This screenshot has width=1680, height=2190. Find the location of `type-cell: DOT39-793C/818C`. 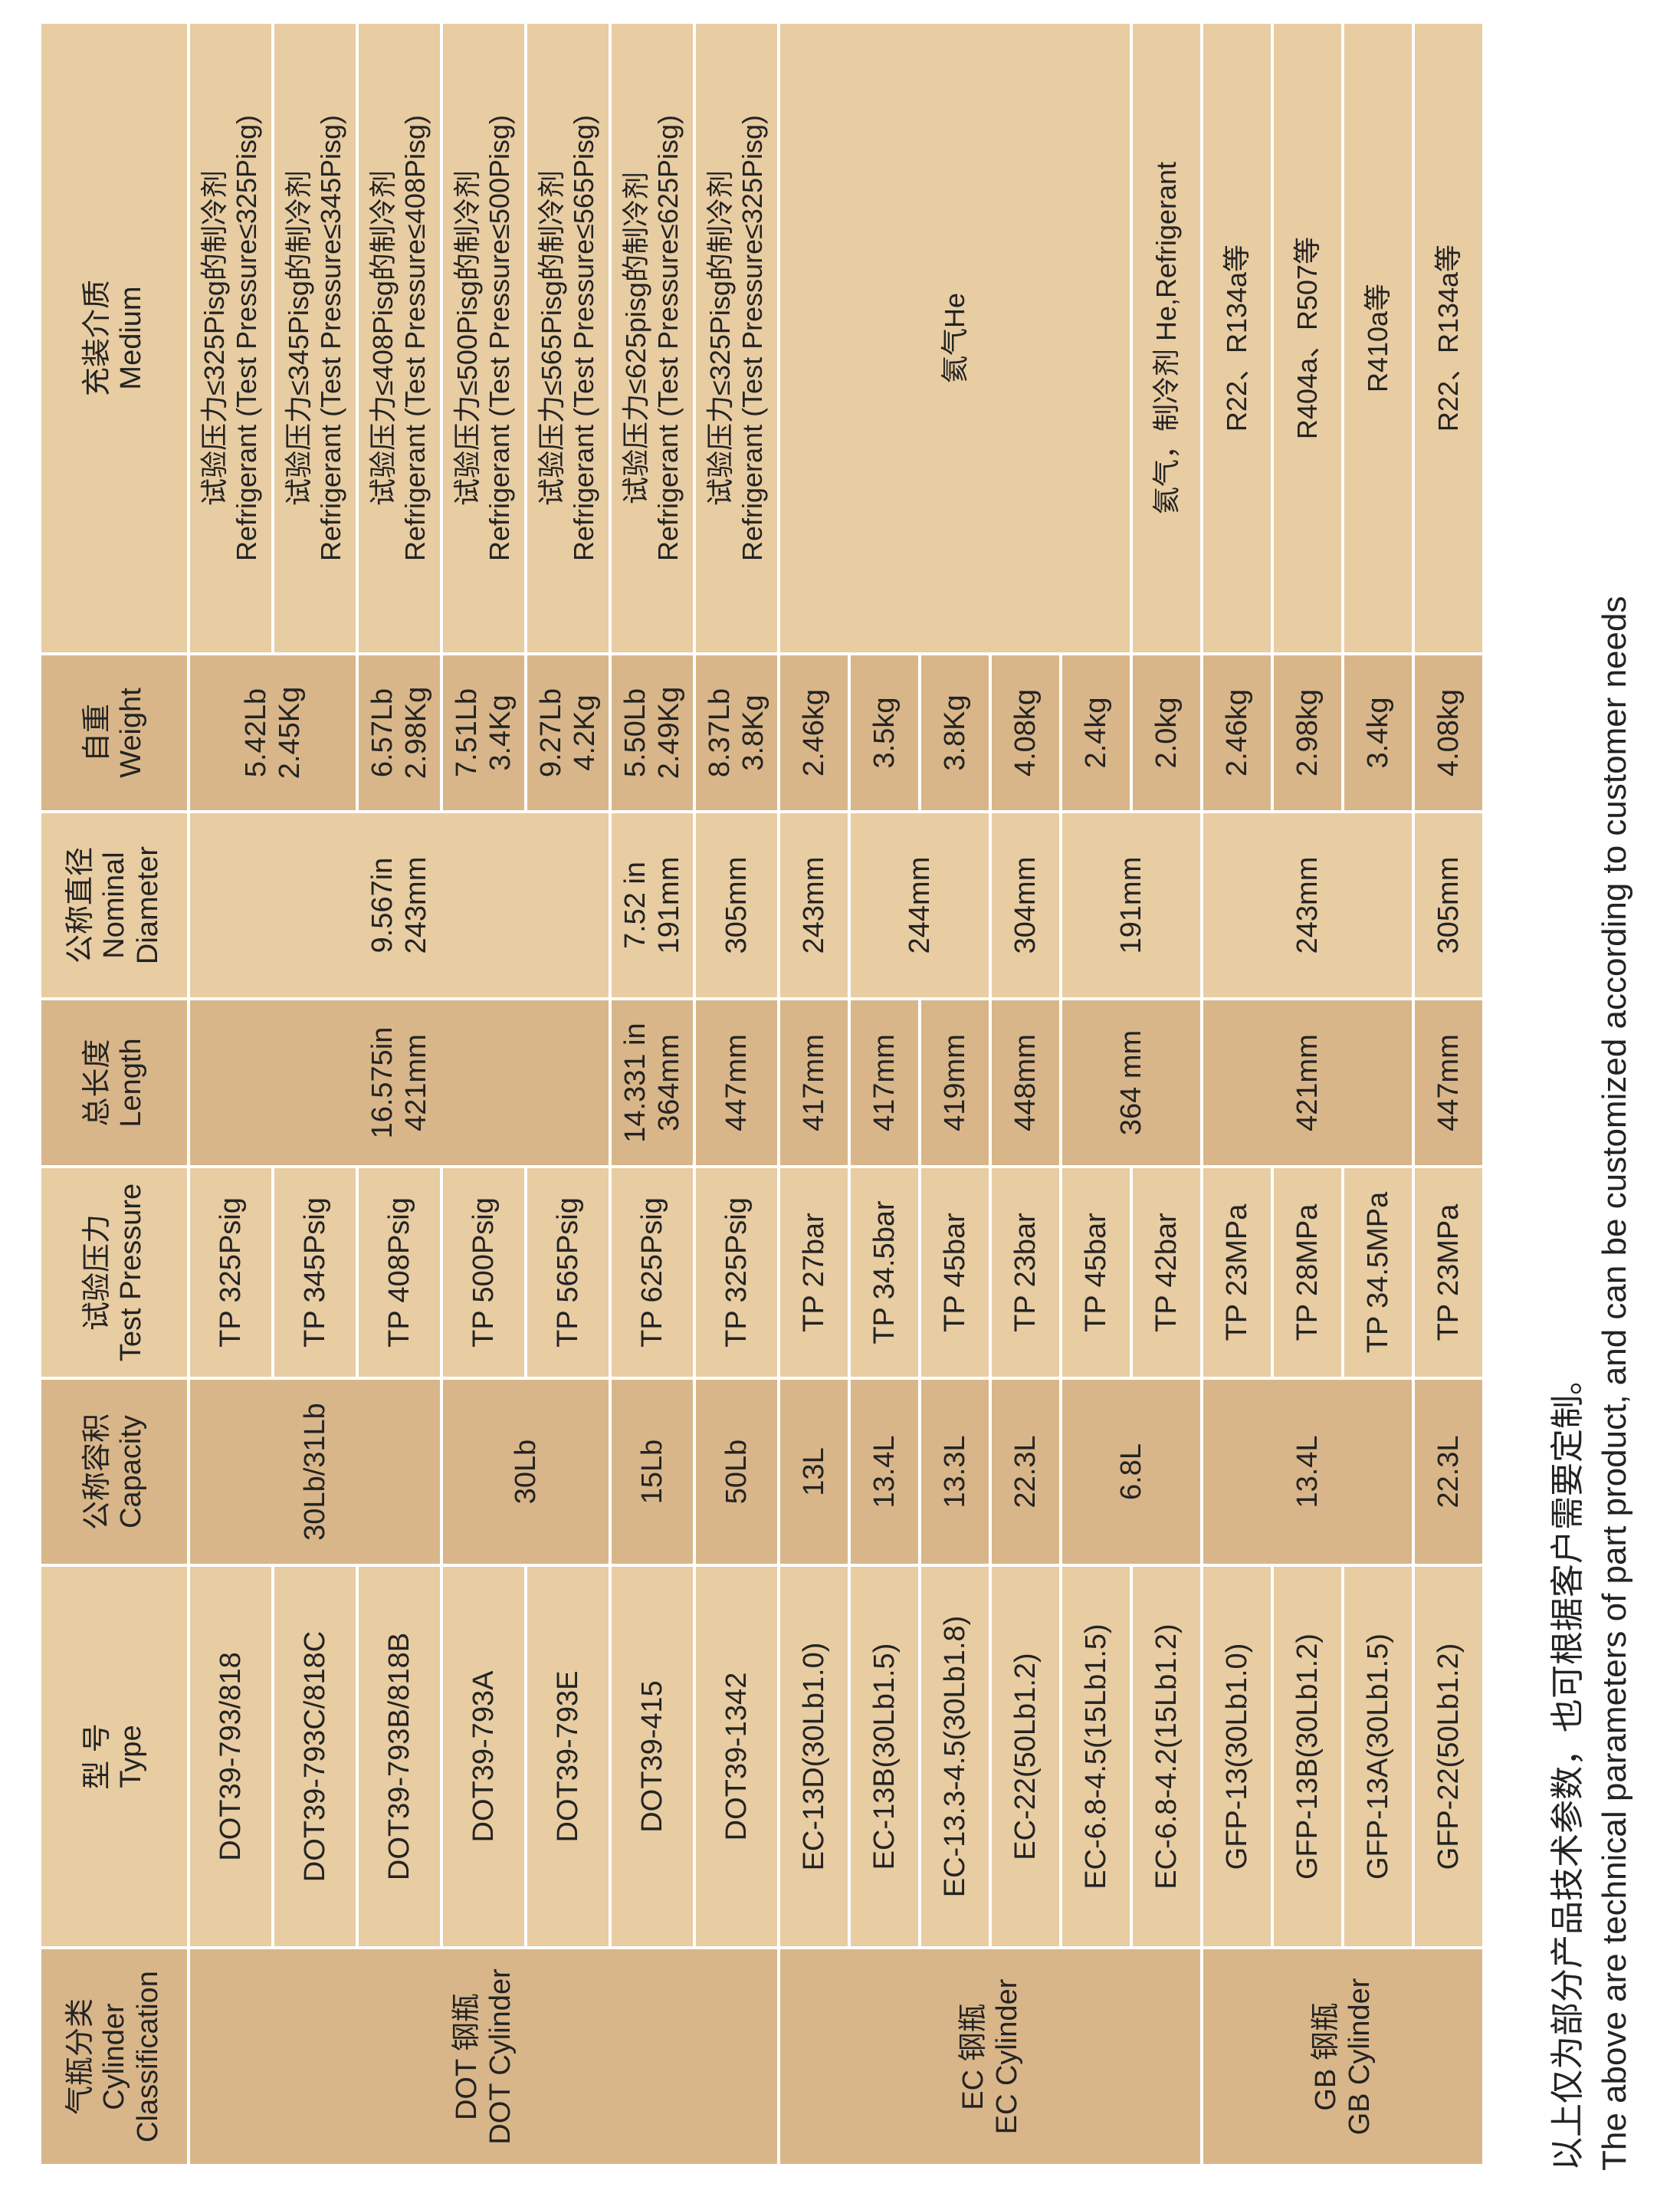

type-cell: DOT39-793C/818C is located at coordinates (315, 1756).